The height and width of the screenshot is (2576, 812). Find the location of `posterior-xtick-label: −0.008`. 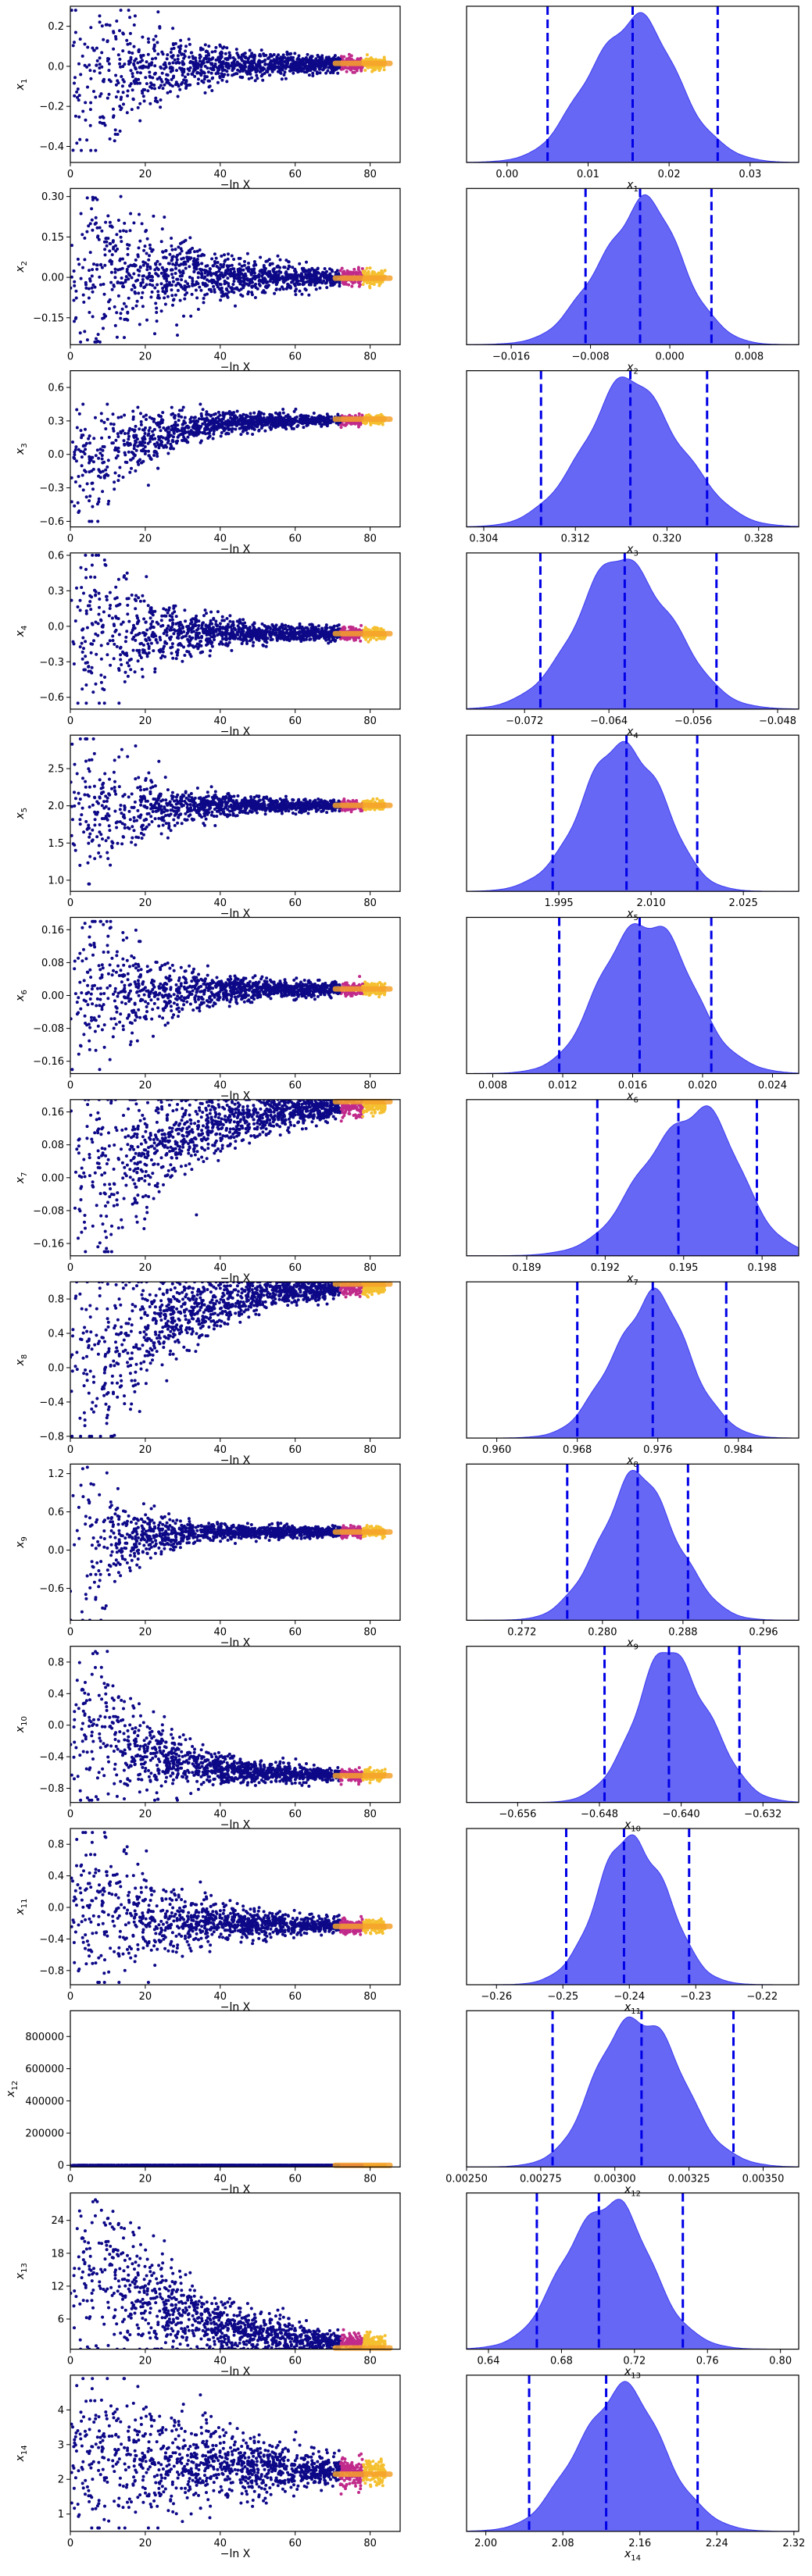

posterior-xtick-label: −0.008 is located at coordinates (591, 356).